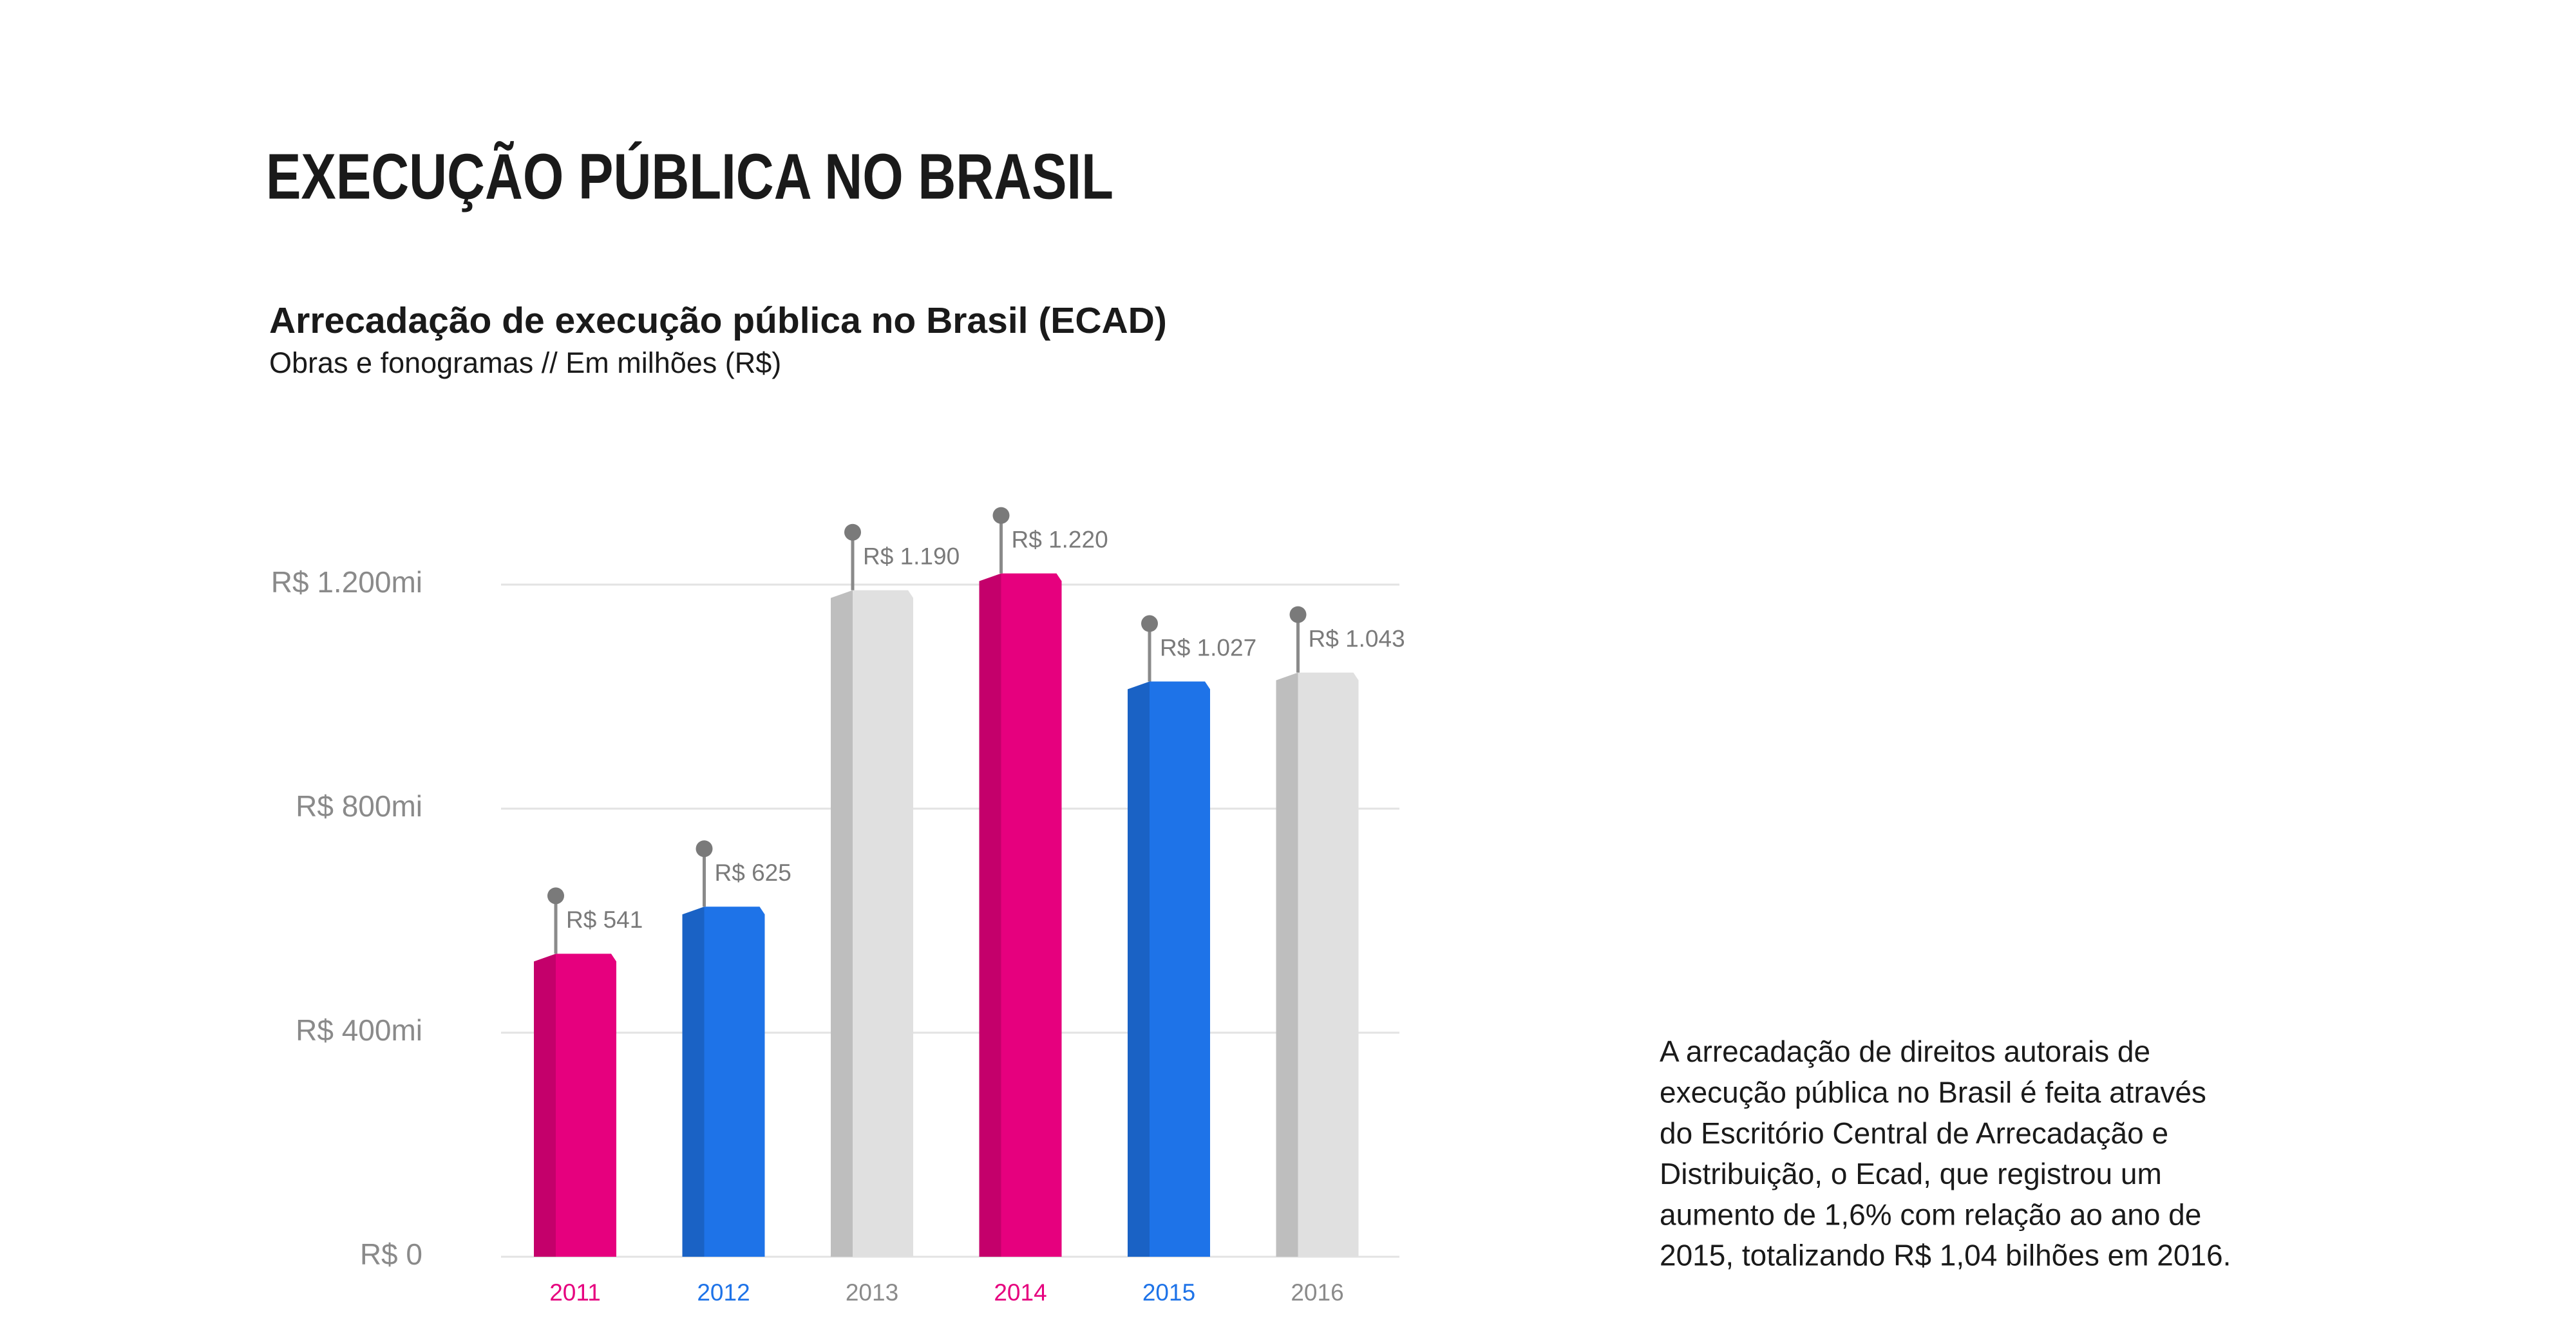 The height and width of the screenshot is (1325, 2576). Describe the element at coordinates (1914, 1133) in the screenshot. I see `annotation-line: do Escritório Central de Arrecadação e` at that location.